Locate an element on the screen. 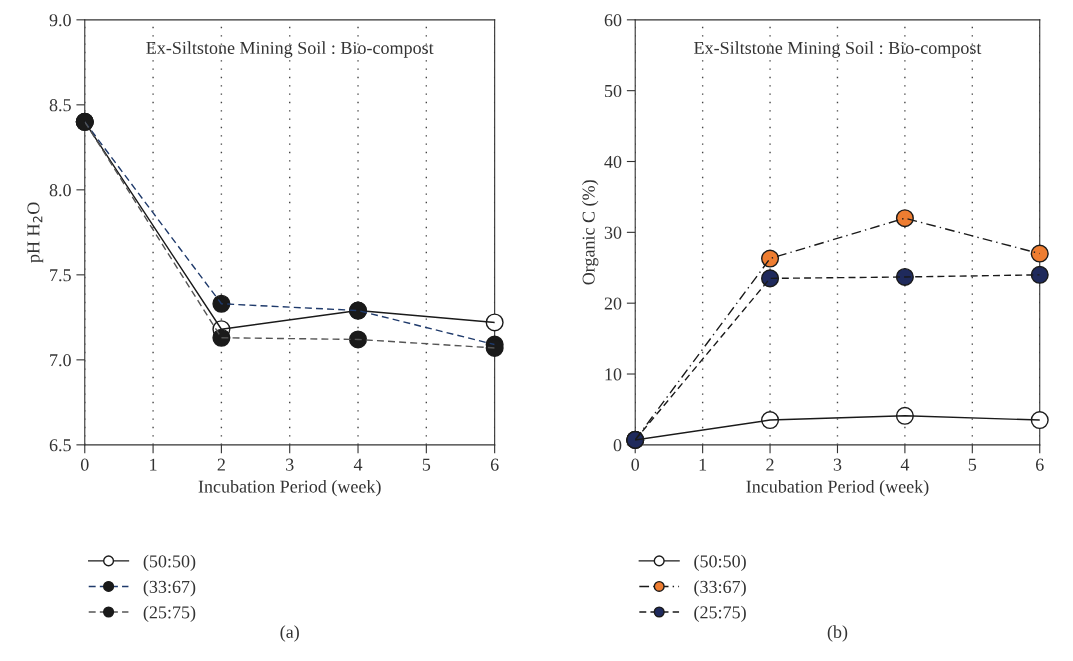 Image resolution: width=1073 pixels, height=661 pixels. text: (a) is located at coordinates (289, 633).